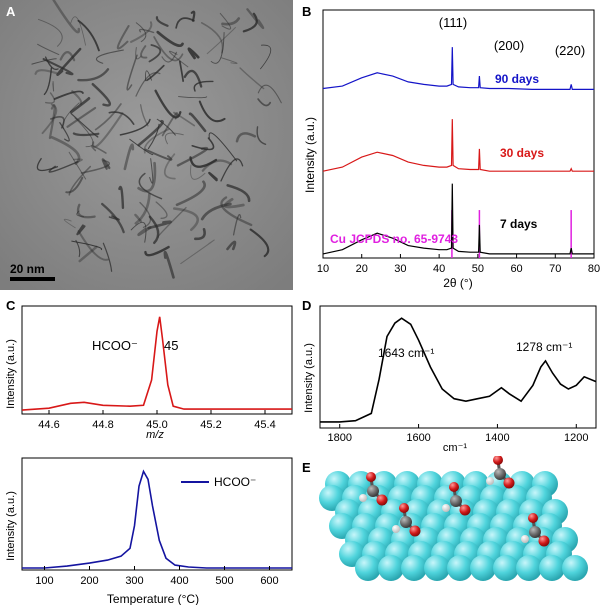 Image resolution: width=600 pixels, height=605 pixels. What do you see at coordinates (544, 347) in the screenshot?
I see `ir-peak2-label: 1278 cm⁻¹` at bounding box center [544, 347].